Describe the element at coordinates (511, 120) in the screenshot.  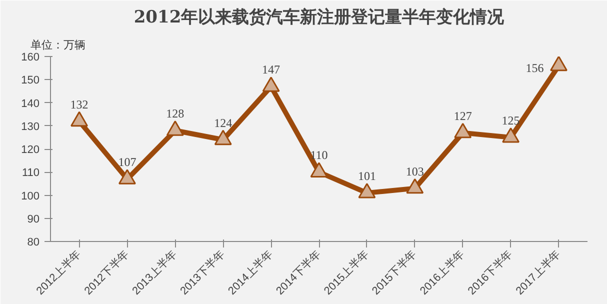
I see `data-label: 125` at that location.